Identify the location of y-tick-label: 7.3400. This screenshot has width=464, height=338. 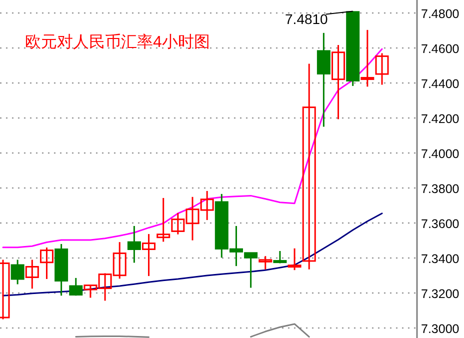
(440, 259).